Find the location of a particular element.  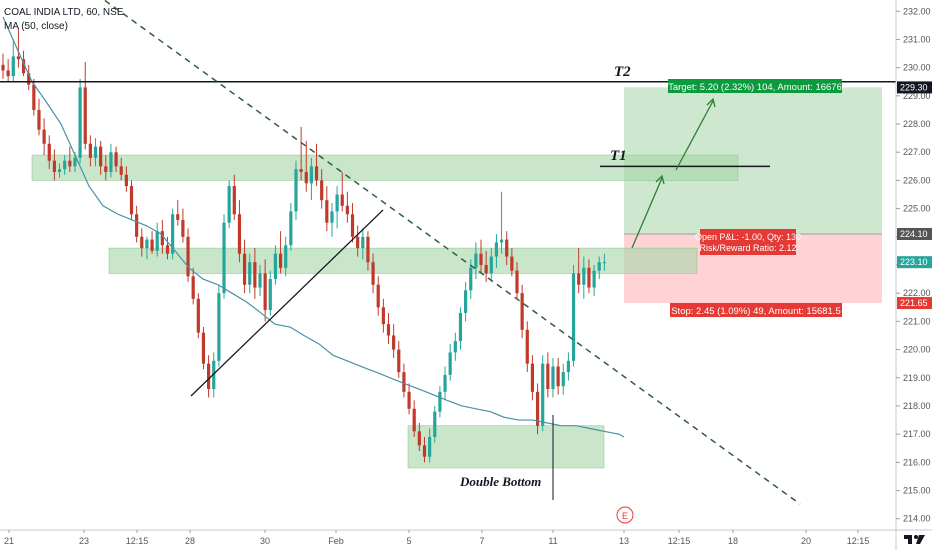

y-tick-label: 226.00 is located at coordinates (917, 180).